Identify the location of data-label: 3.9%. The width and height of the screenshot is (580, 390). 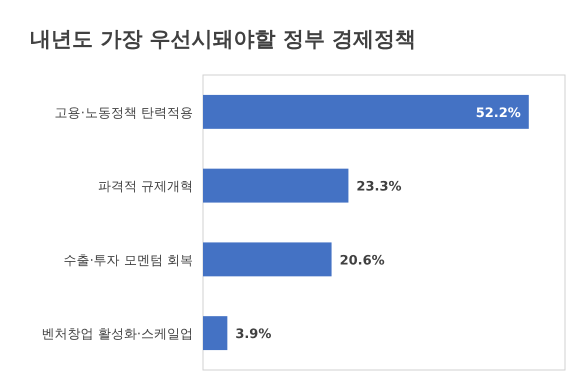
(253, 334).